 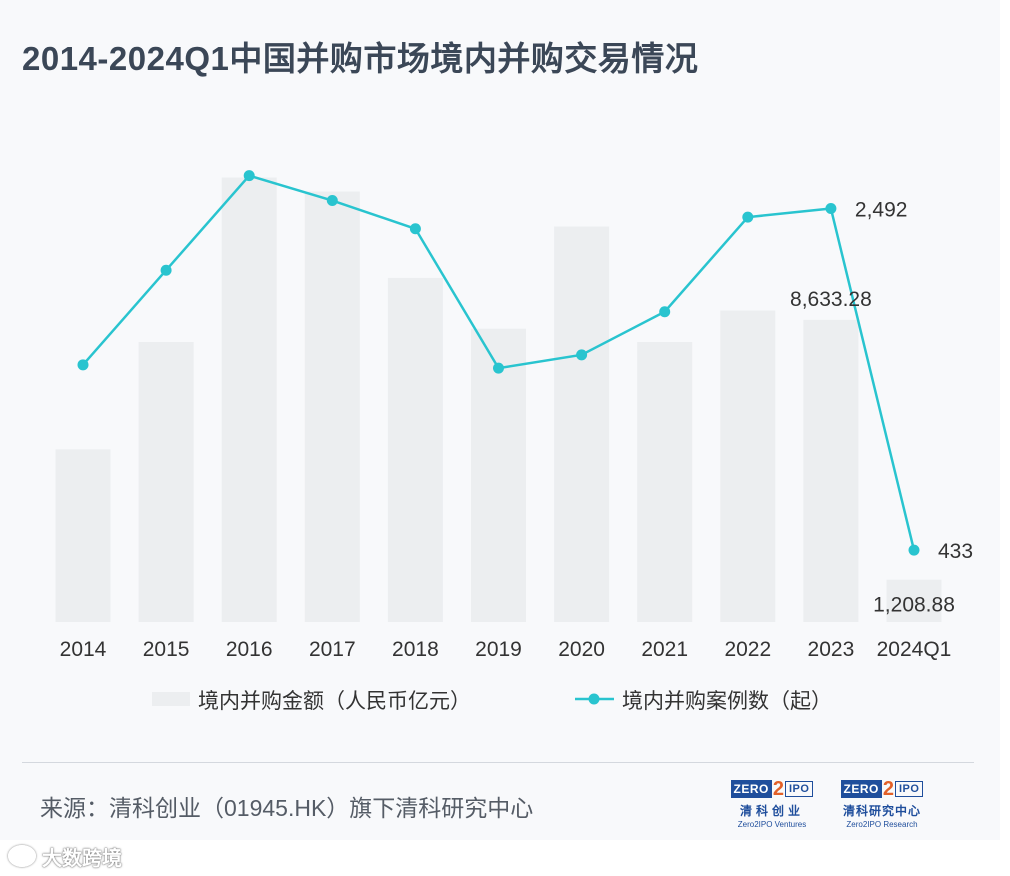 I want to click on footer-divider, so click(x=498, y=762).